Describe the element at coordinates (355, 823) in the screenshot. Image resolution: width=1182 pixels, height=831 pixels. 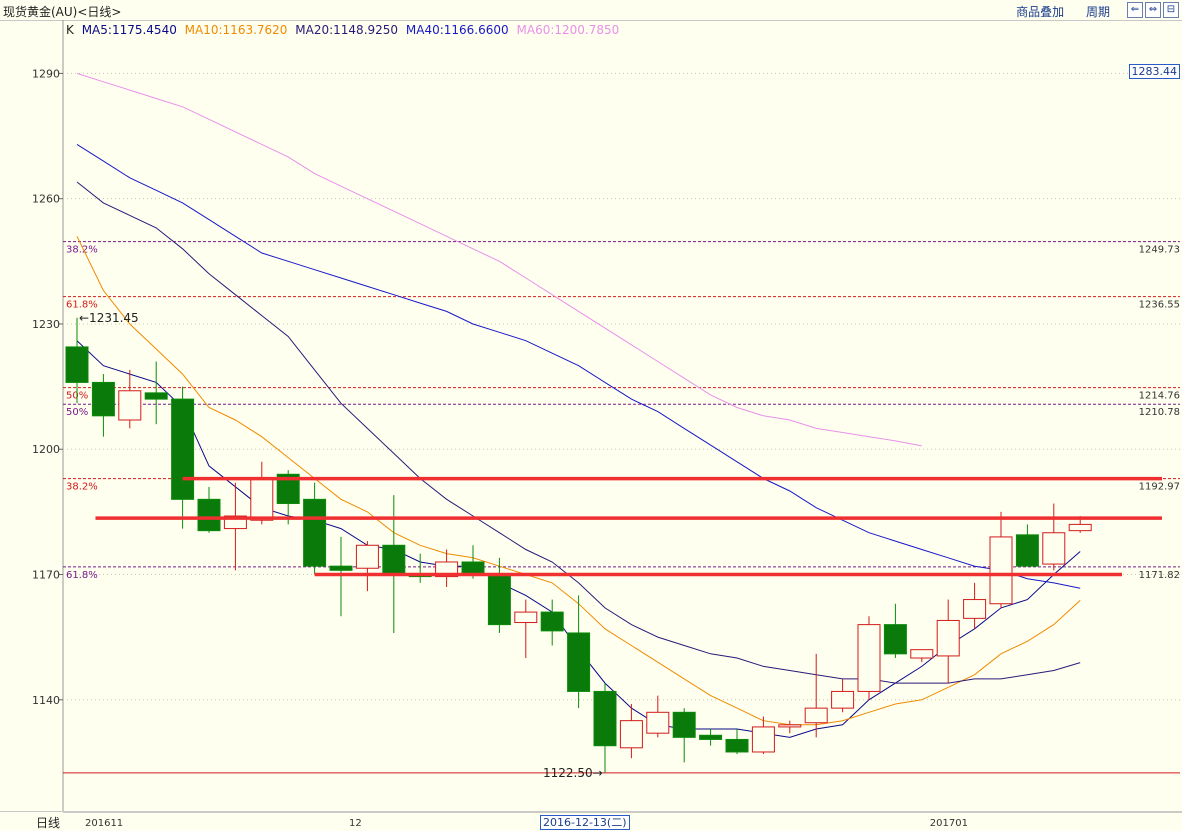
I see `x-tick-label: 12` at that location.